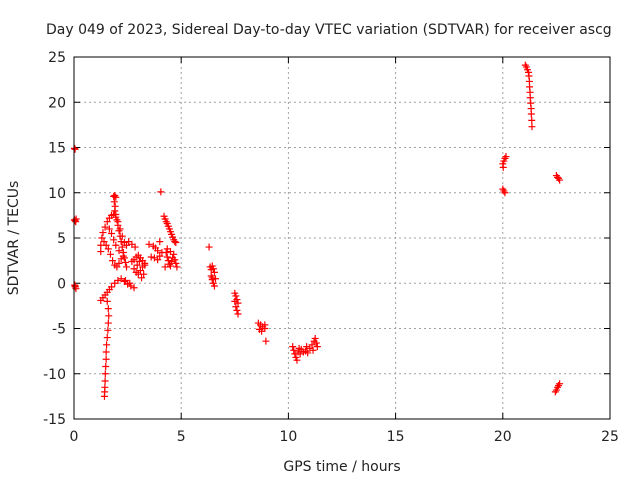 This screenshot has width=640, height=480. I want to click on y-axis-title: SDTVAR / TECUs, so click(14, 238).